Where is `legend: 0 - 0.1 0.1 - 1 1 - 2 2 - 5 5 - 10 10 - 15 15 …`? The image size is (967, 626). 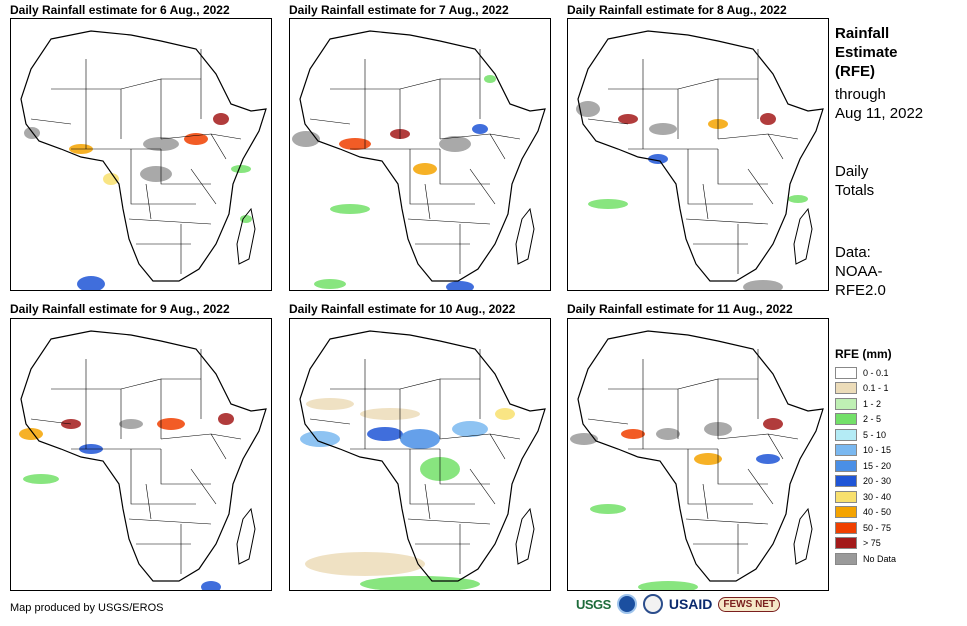
legend: 0 - 0.1 0.1 - 1 1 - 2 2 - 5 5 - 10 10 - 15 15 … is located at coordinates (865, 466).